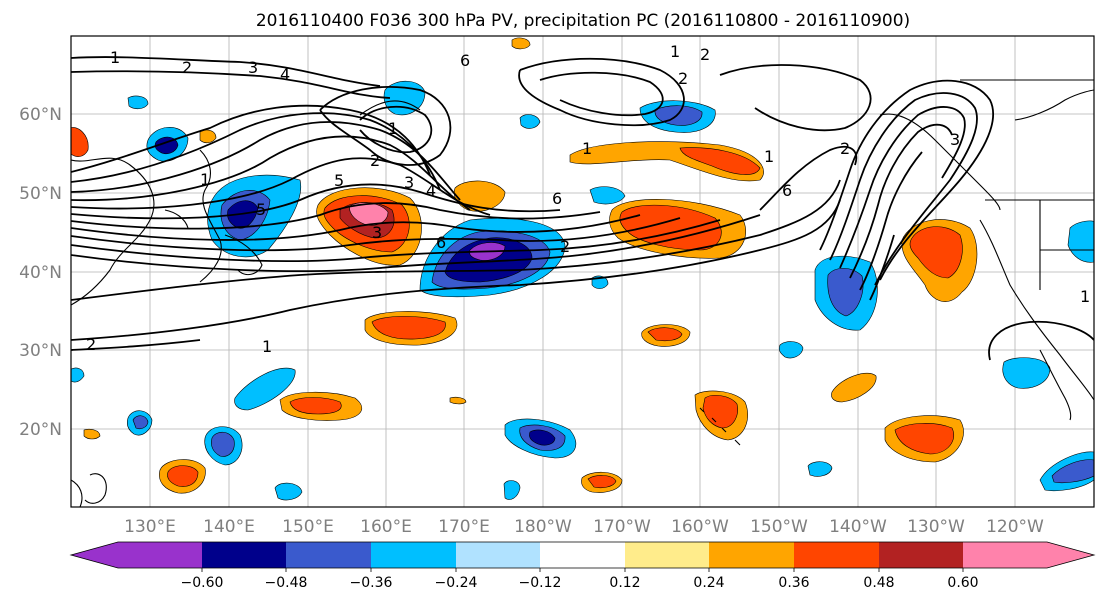  Describe the element at coordinates (622, 527) in the screenshot. I see `lon-label: 170°W` at that location.